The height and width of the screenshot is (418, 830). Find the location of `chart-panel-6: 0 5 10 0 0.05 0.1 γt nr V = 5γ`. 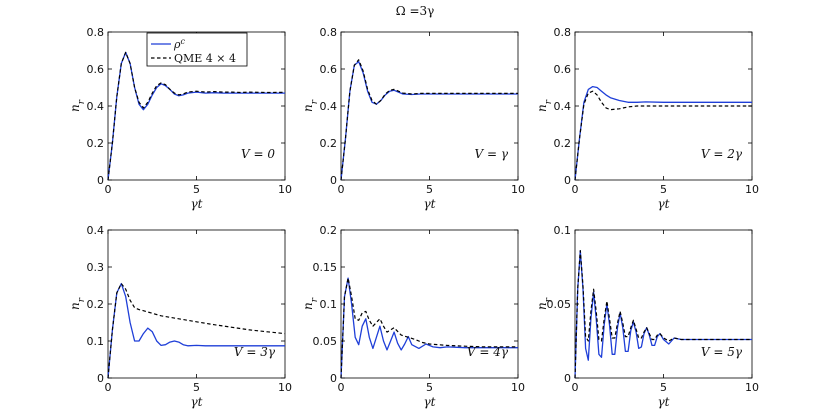

chart-panel-6: 0 5 10 0 0.05 0.1 γt nr V = 5γ is located at coordinates (647, 316).